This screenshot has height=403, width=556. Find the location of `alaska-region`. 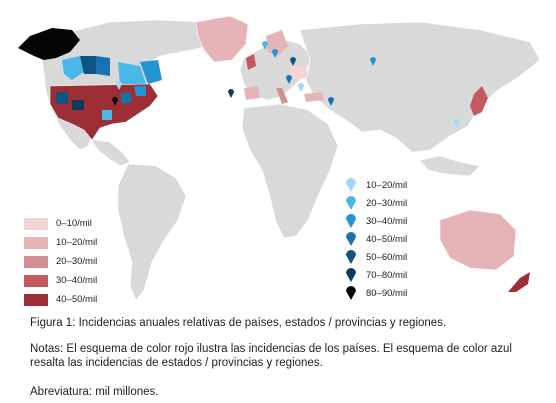

alaska-region is located at coordinates (49, 44).